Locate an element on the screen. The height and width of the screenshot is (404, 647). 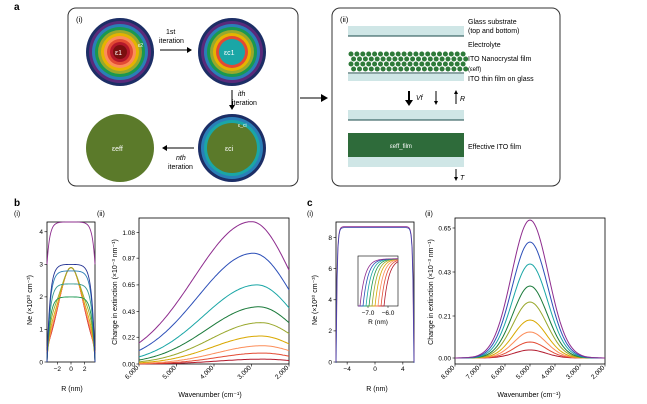
layer-eff: (εeff) is located at coordinates (474, 70).